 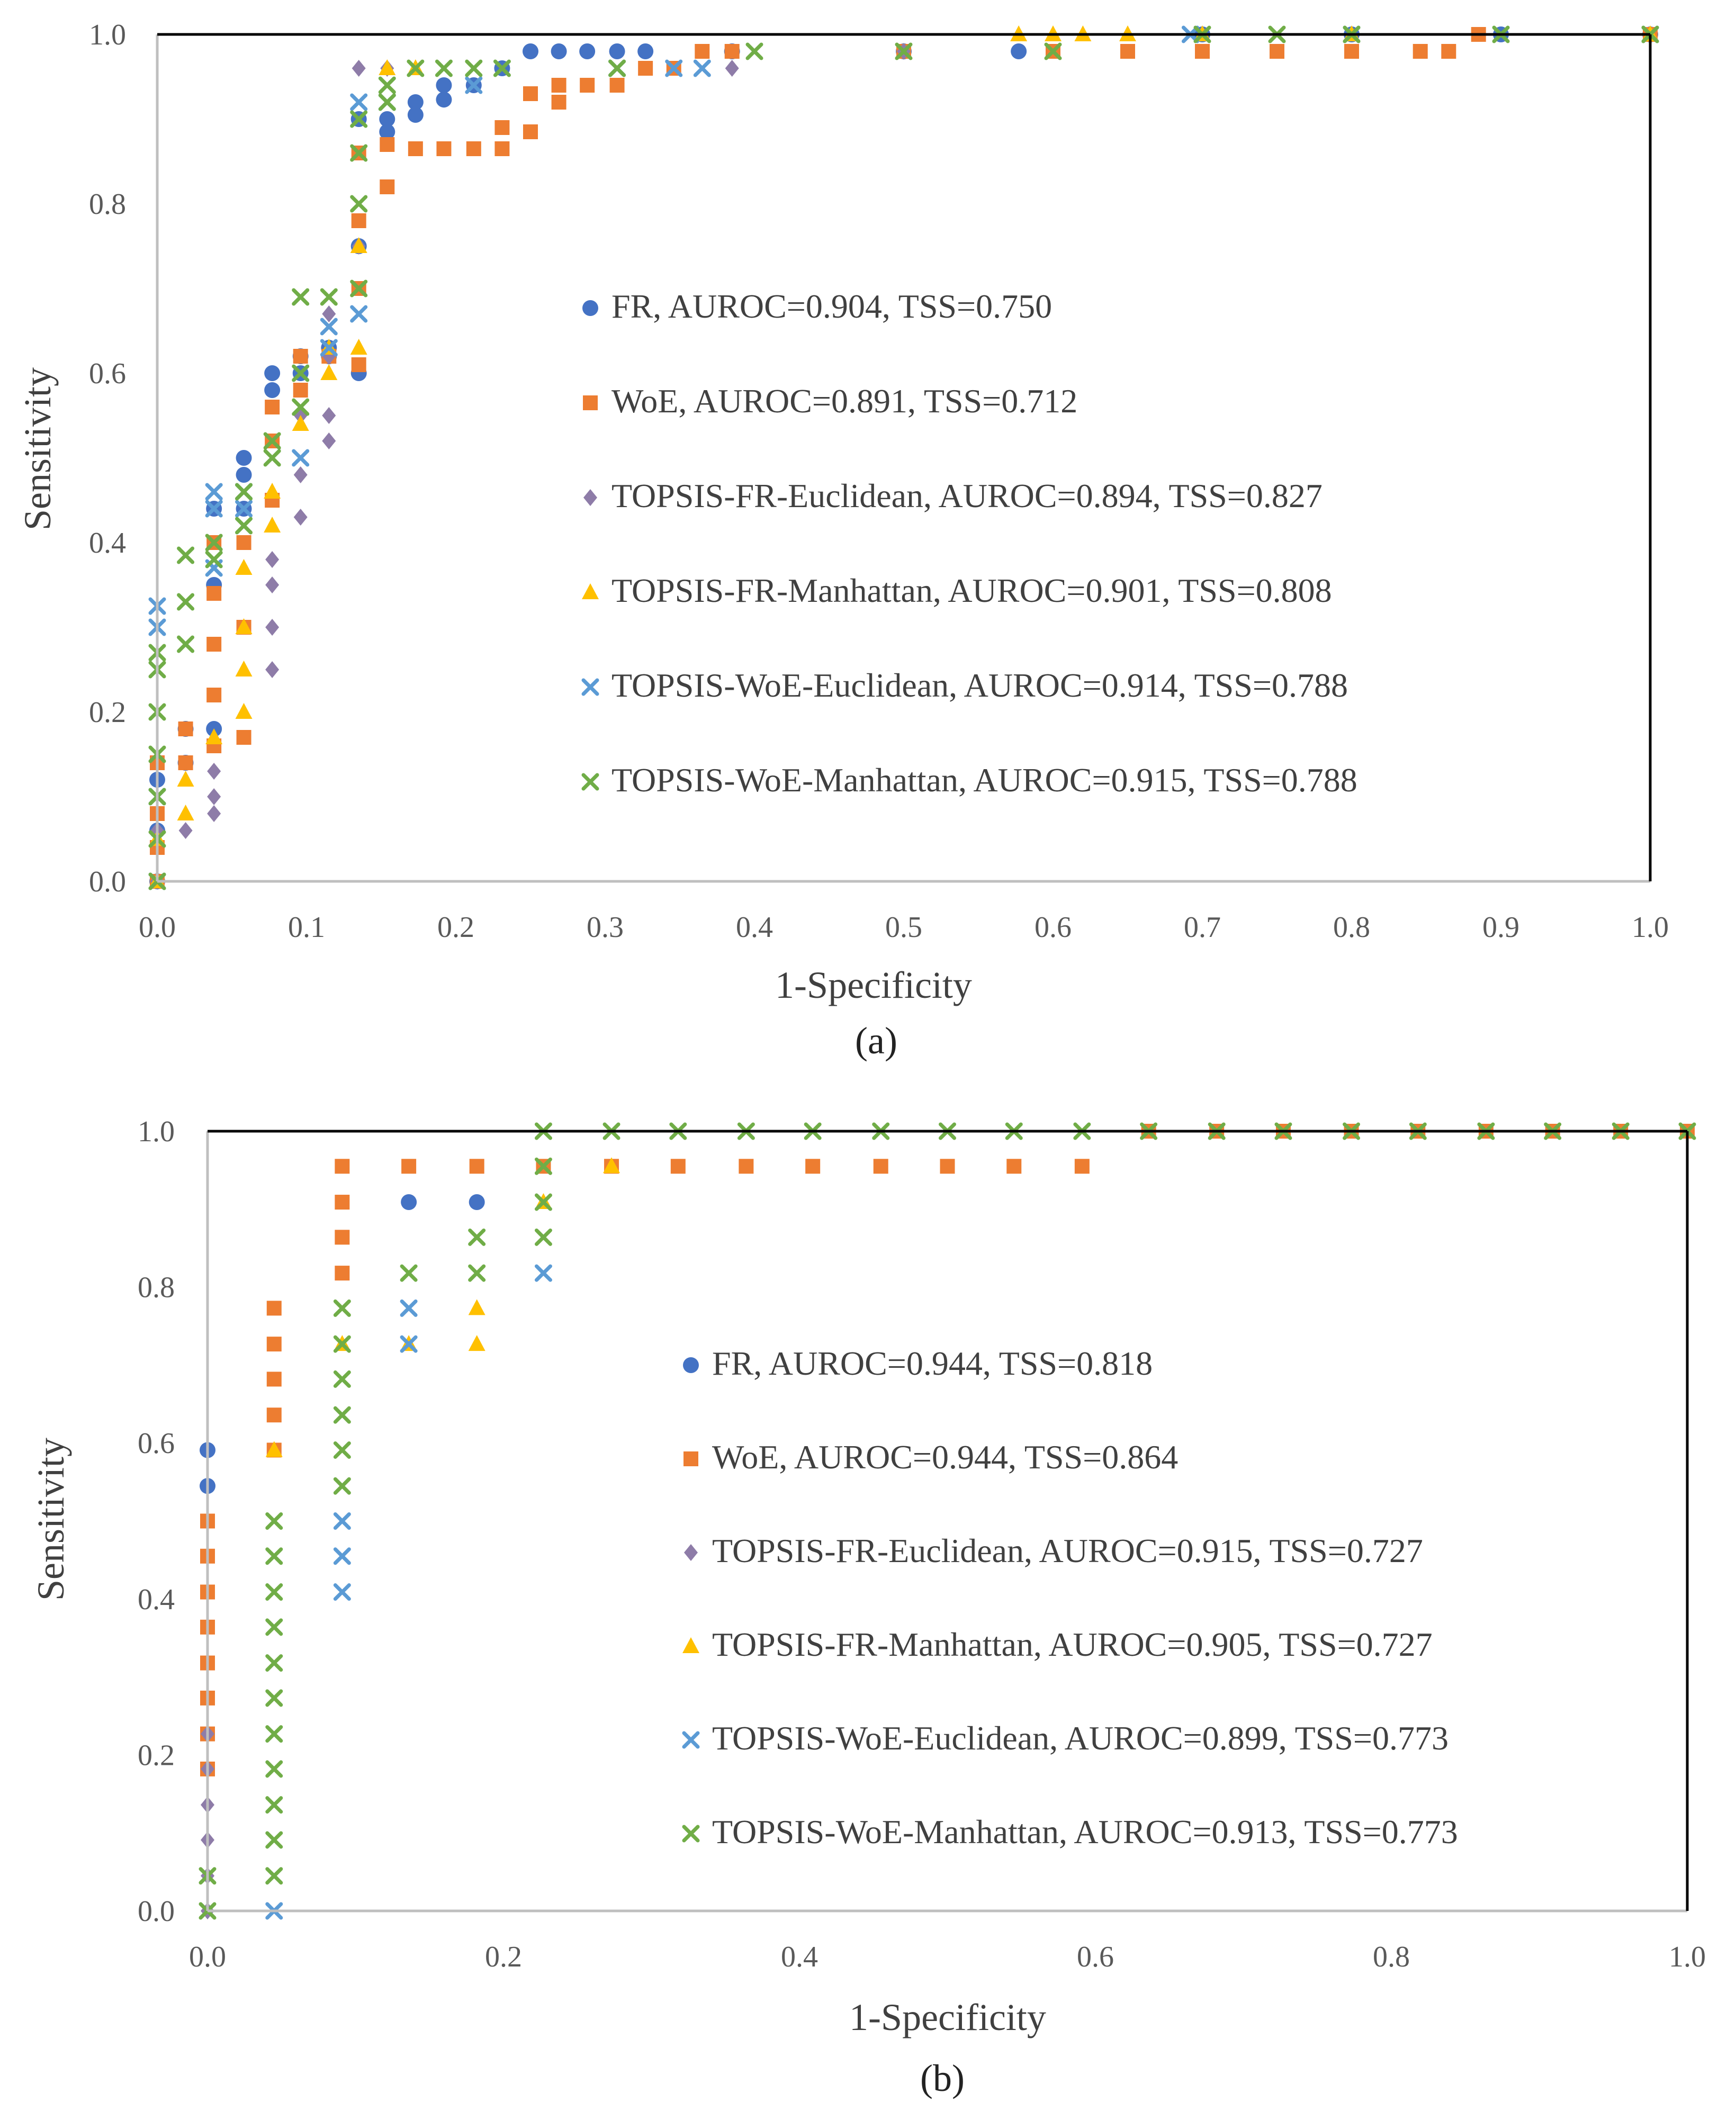 What do you see at coordinates (691, 1740) in the screenshot?
I see `chart-b-legend-marker` at bounding box center [691, 1740].